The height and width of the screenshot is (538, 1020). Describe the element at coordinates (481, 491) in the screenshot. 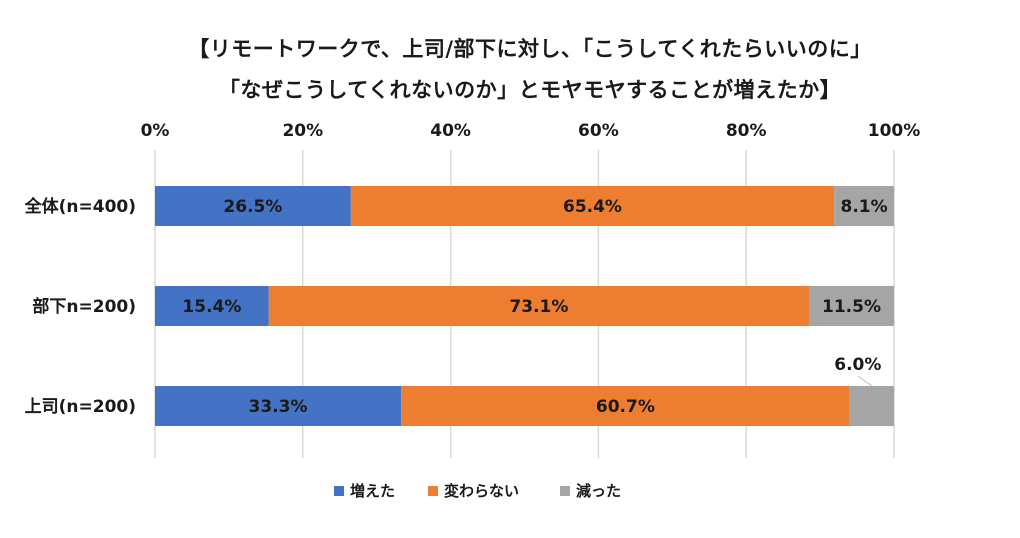

I see `legend-label: 変わらない` at that location.